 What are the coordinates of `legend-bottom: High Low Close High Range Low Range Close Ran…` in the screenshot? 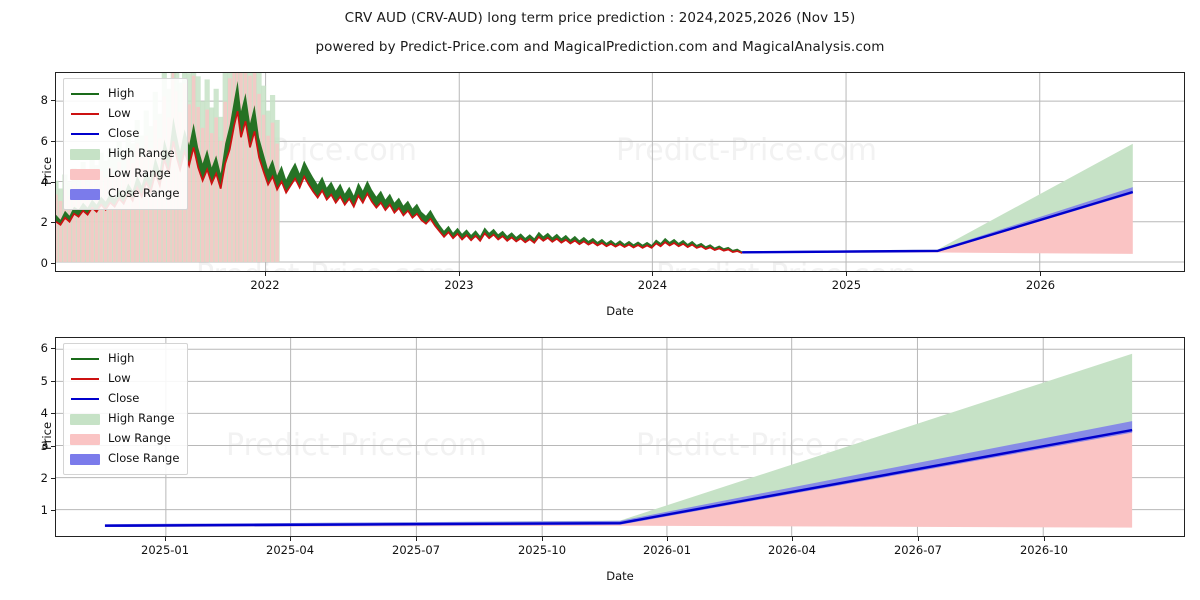 It's located at (126, 409).